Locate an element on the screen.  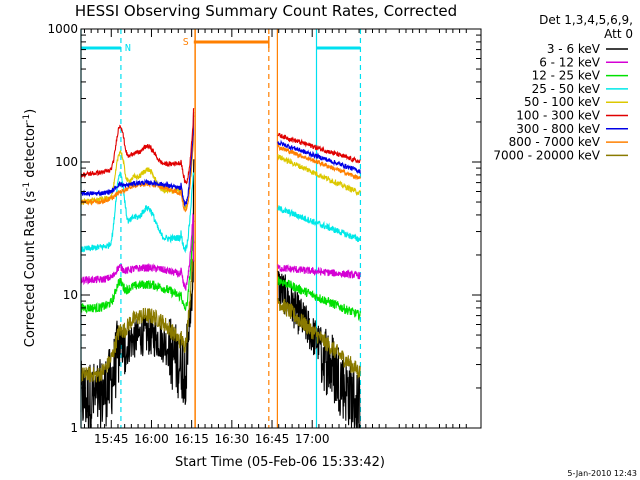
series-line-olive-seg0 is located at coordinates (137, 301).